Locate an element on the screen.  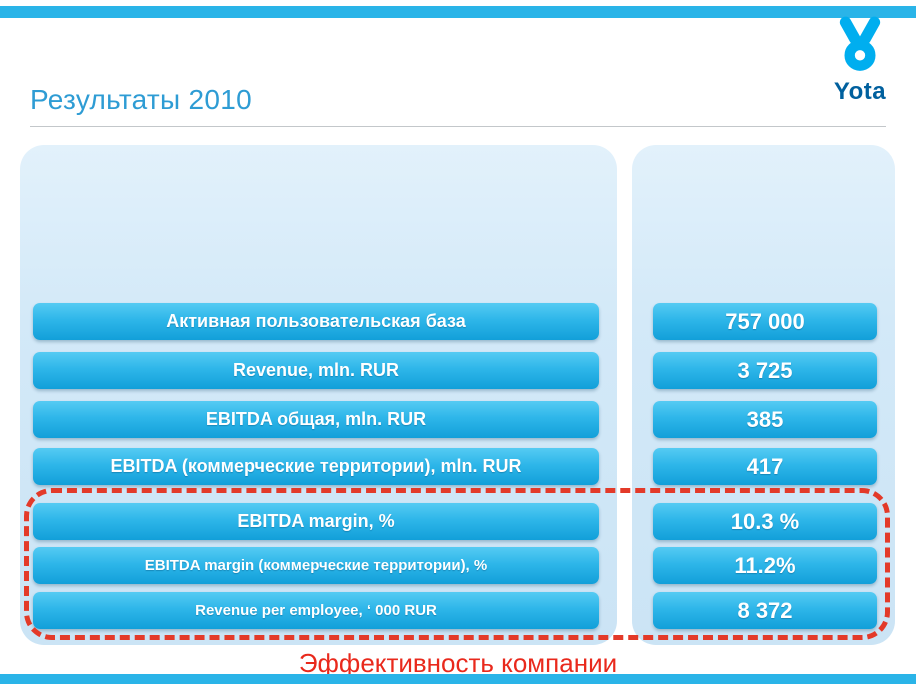
yota-logo-icon is located at coordinates (860, 45).